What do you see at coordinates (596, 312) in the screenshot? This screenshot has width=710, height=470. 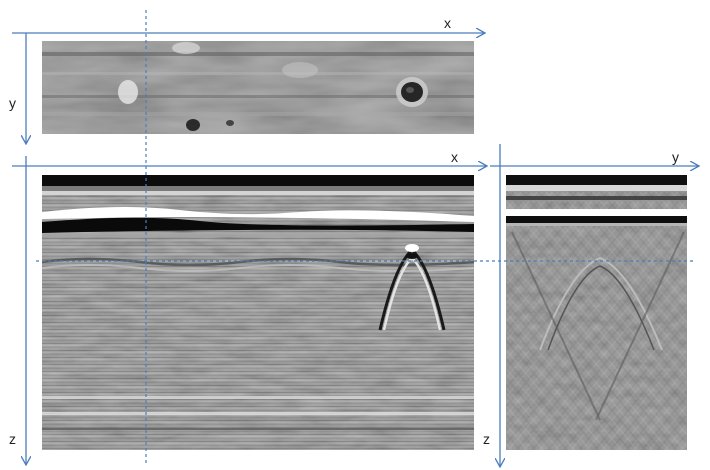 I see `yz-section-image` at bounding box center [596, 312].